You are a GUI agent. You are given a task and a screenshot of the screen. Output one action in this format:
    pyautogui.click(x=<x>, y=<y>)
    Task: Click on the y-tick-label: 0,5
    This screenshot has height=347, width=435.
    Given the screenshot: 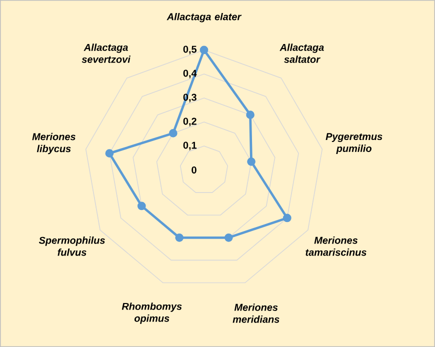 What is the action you would take?
    pyautogui.click(x=190, y=50)
    